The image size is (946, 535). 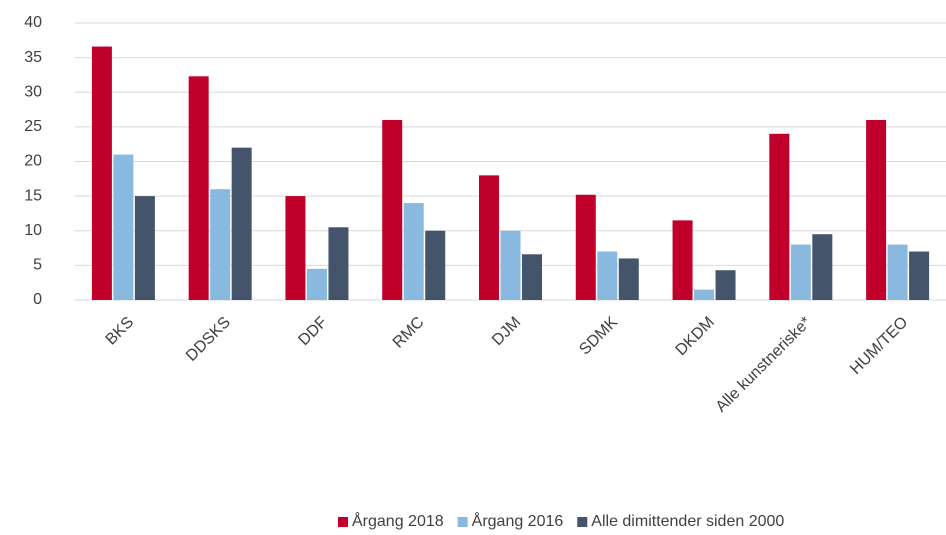 I want to click on y-tick-label: 15, so click(x=33, y=195).